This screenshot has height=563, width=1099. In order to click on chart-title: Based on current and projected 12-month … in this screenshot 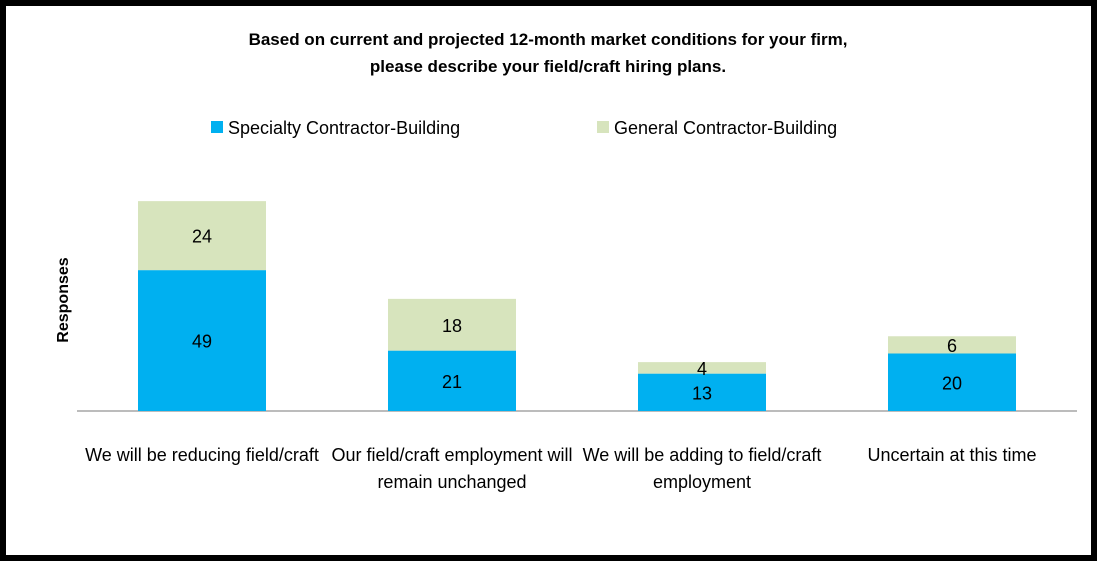, I will do `click(548, 39)`.